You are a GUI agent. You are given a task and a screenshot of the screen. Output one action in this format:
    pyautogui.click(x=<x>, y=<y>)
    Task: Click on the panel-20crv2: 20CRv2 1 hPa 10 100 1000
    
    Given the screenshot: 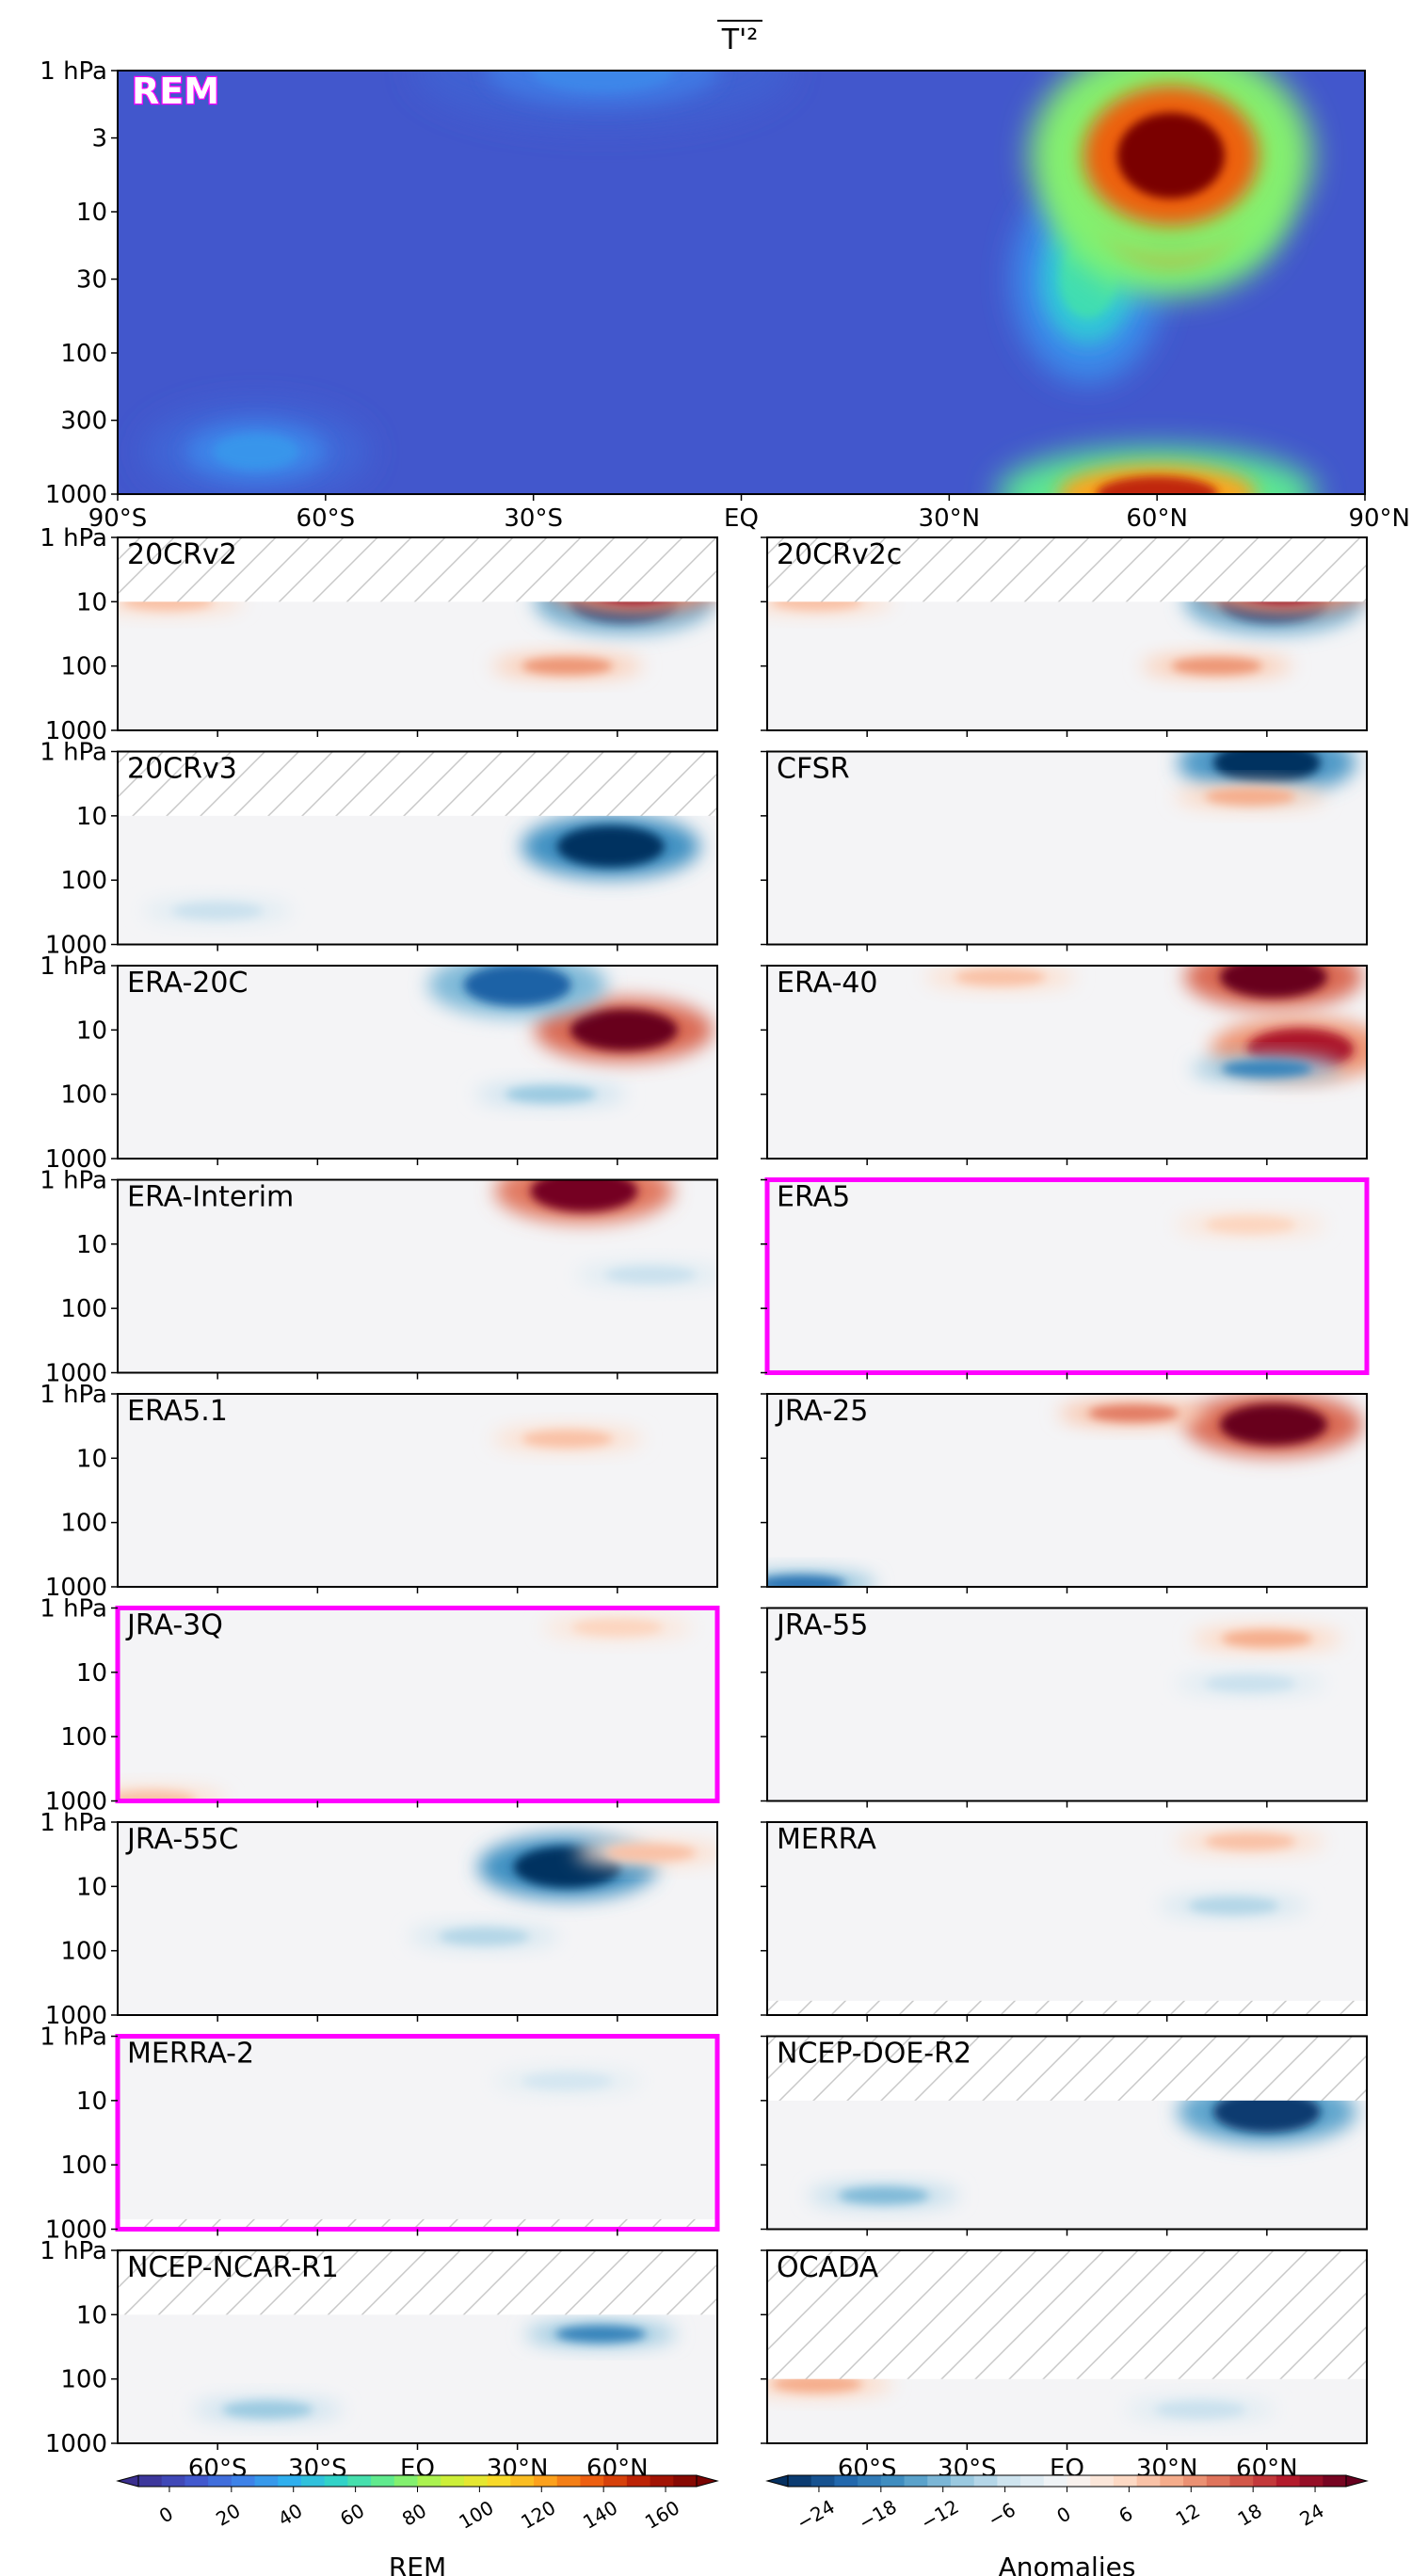 What is the action you would take?
    pyautogui.click(x=379, y=634)
    